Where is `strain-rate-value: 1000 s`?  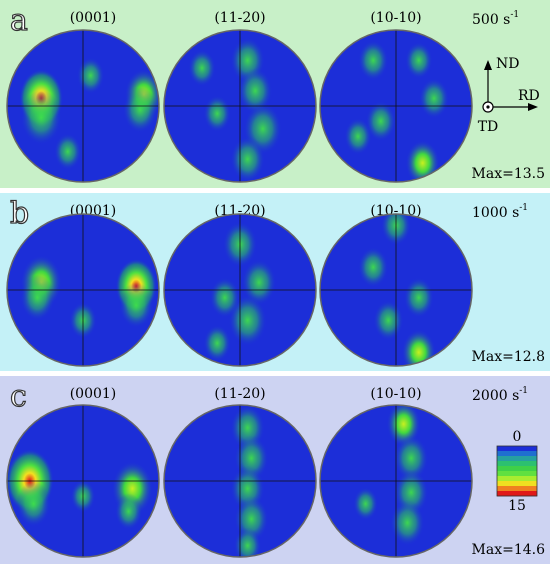 strain-rate-value: 1000 s is located at coordinates (495, 213).